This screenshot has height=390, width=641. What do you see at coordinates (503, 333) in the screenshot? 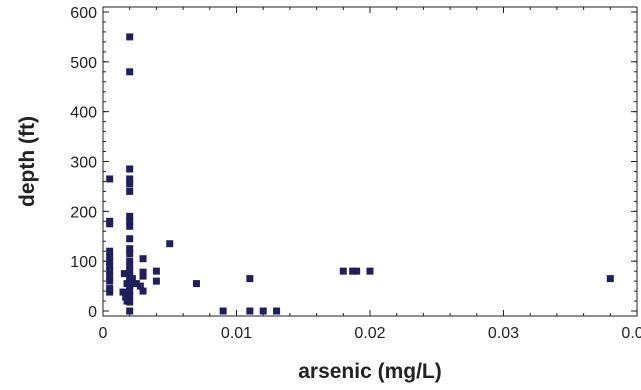
I see `x-tick-label: 0.03` at bounding box center [503, 333].